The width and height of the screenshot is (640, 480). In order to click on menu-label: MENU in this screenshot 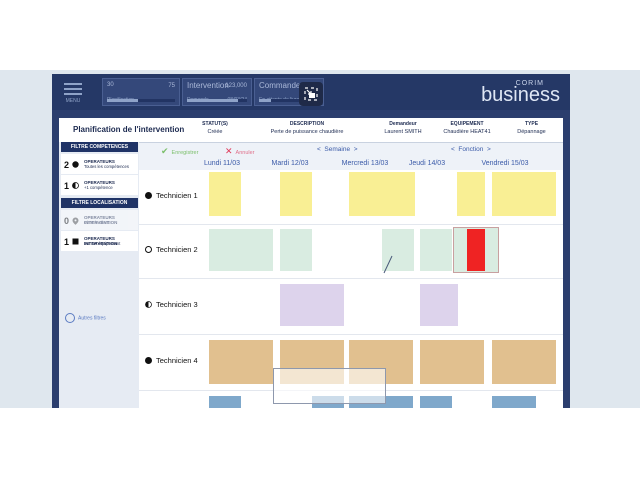, I will do `click(73, 101)`.